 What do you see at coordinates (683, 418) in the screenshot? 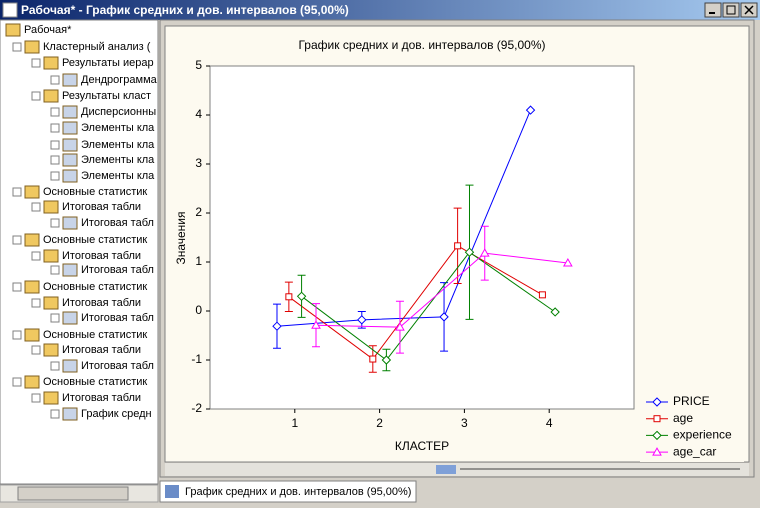
I see `legend-label: age` at bounding box center [683, 418].